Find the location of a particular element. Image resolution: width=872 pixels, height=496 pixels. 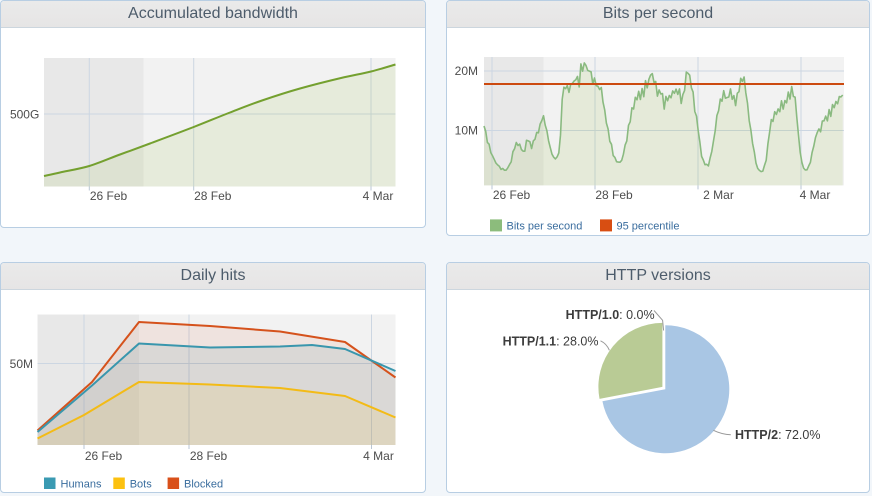

svg-text: Bots is located at coordinates (141, 484).